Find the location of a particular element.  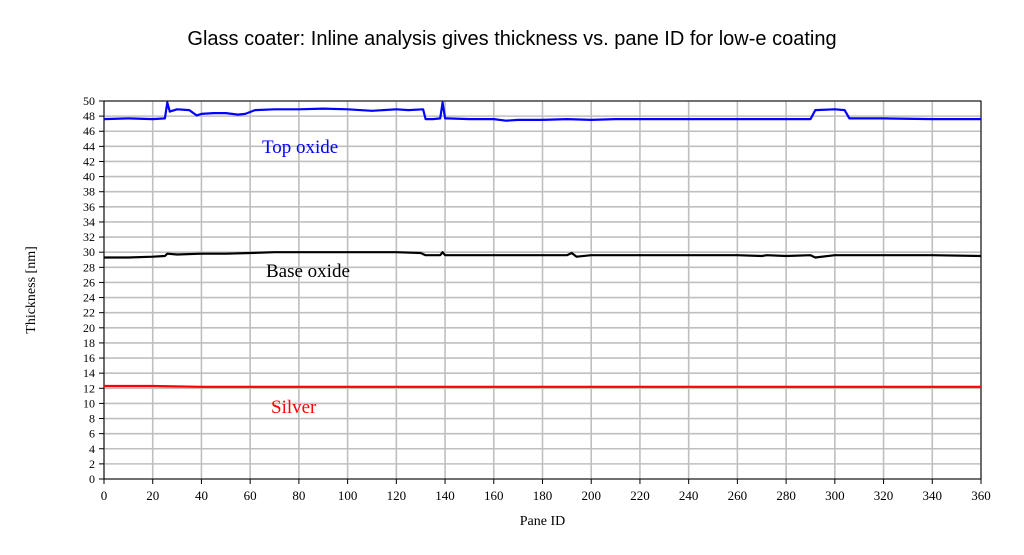

x-tick-label: 240 is located at coordinates (689, 495).